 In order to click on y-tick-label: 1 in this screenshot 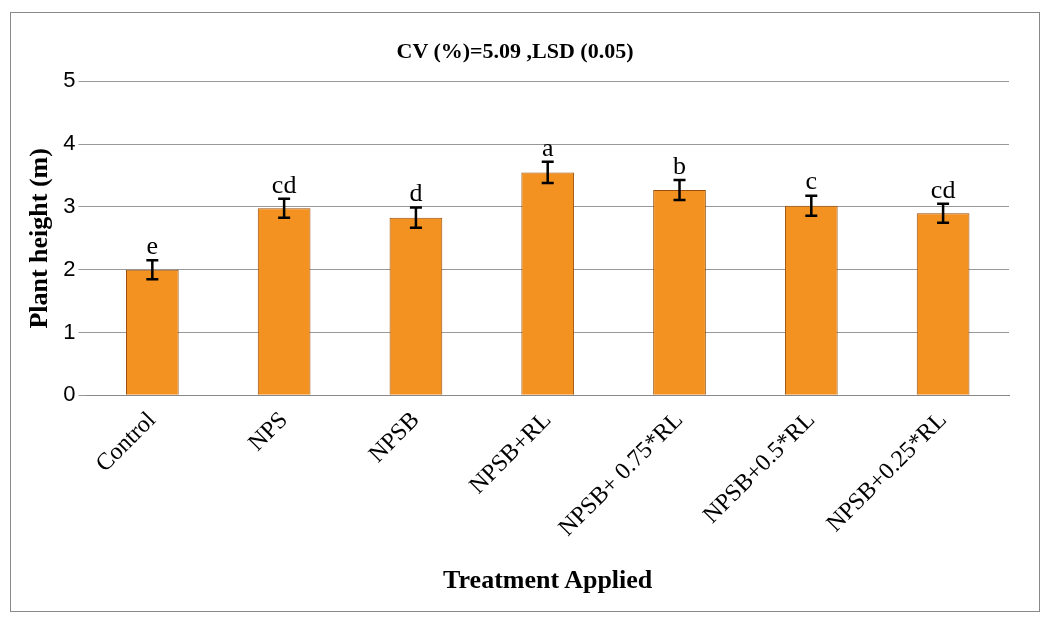, I will do `click(69, 331)`.